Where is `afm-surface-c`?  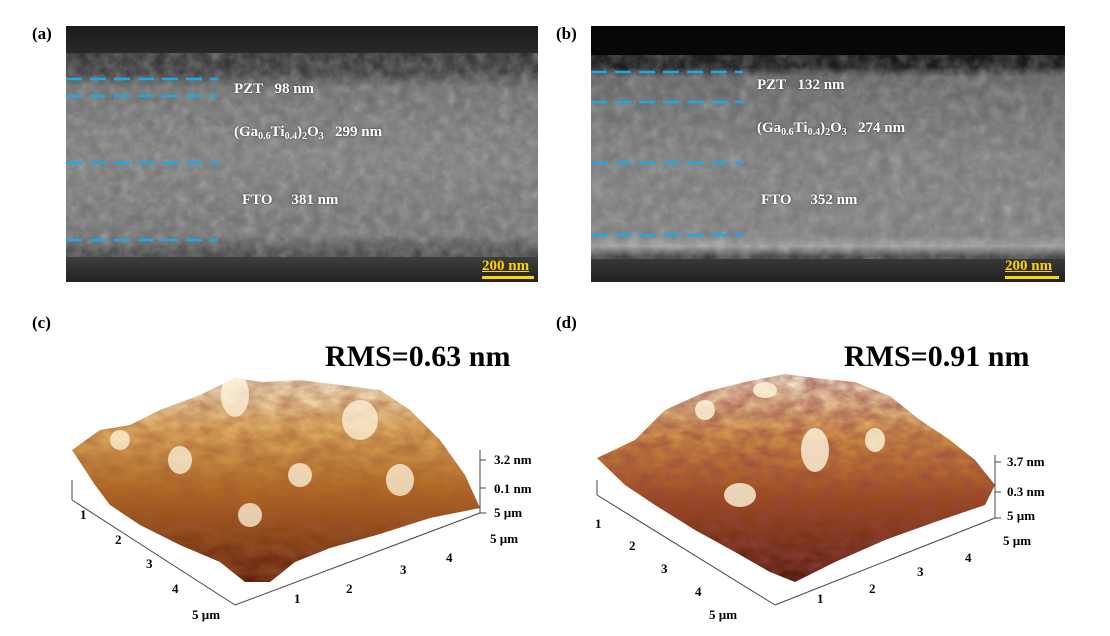 afm-surface-c is located at coordinates (278, 492).